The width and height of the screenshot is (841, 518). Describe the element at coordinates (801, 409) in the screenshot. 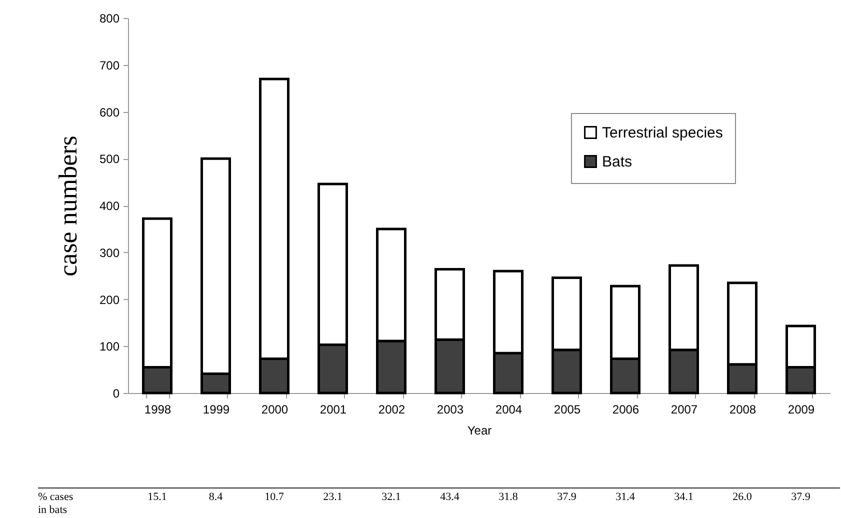

I see `x-tick-label: 2009` at that location.